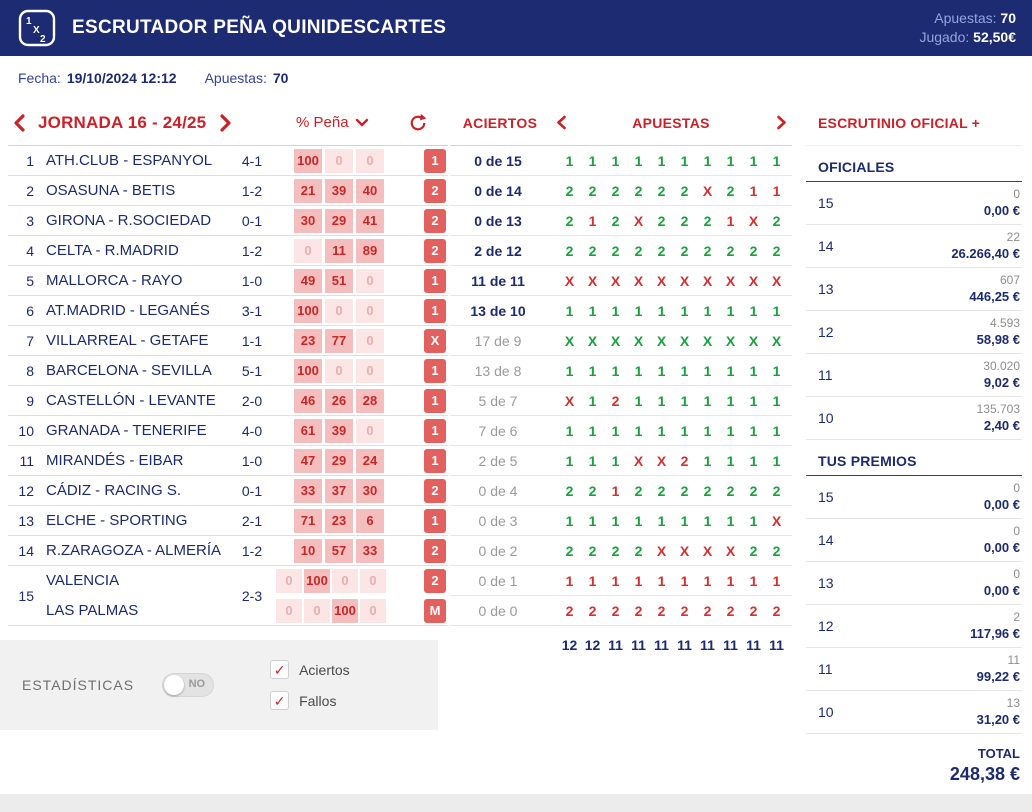  Describe the element at coordinates (498, 190) in the screenshot. I see `aciertos-count: 0 de 14` at that location.